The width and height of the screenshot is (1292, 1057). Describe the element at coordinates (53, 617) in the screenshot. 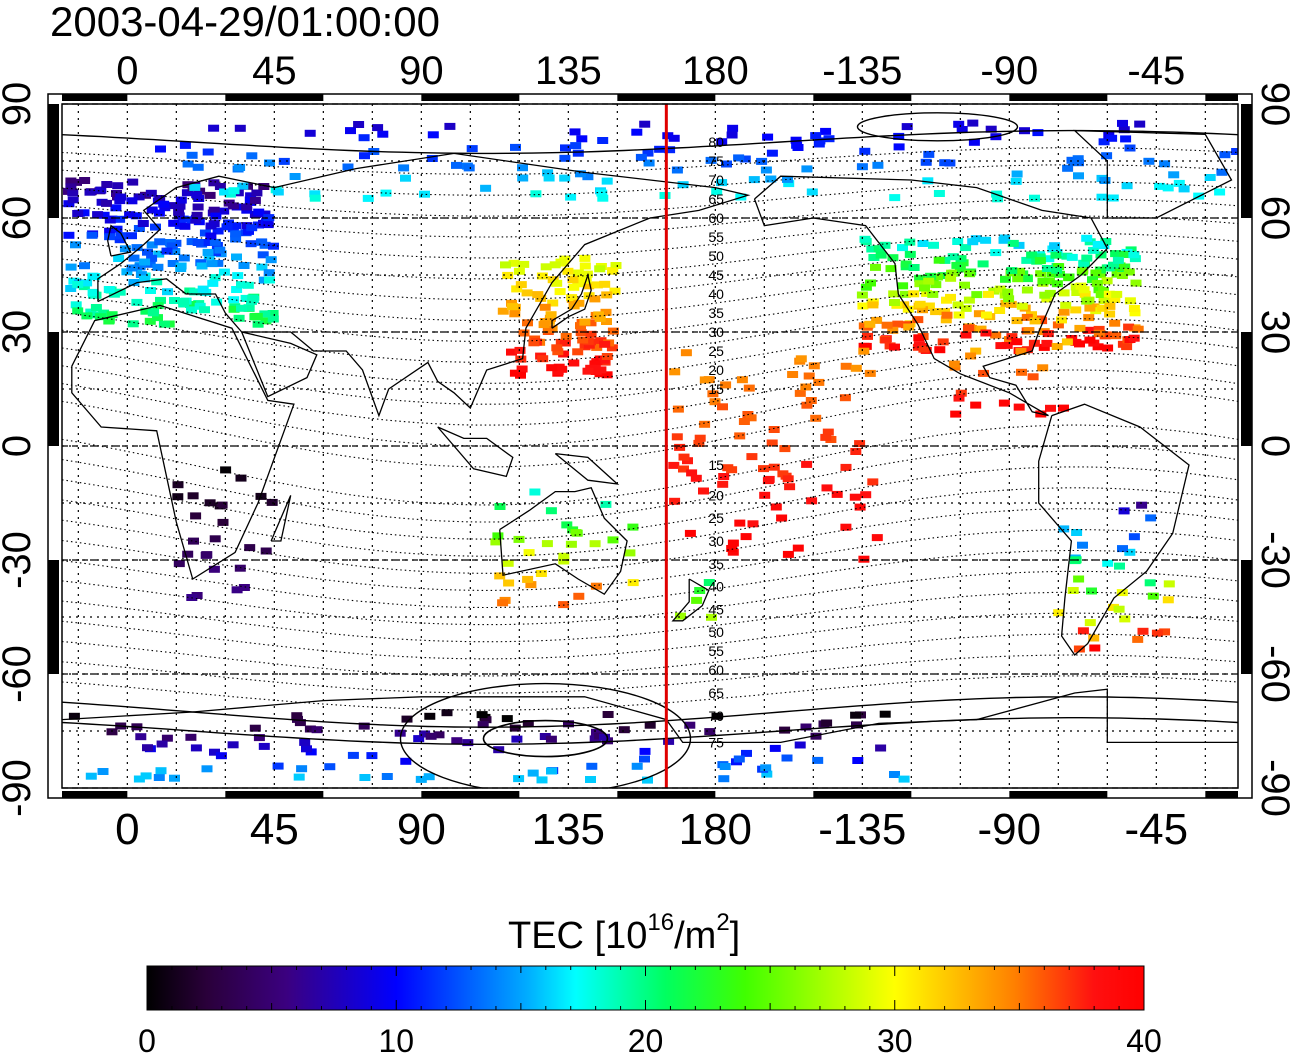

I see `frame-segment` at that location.